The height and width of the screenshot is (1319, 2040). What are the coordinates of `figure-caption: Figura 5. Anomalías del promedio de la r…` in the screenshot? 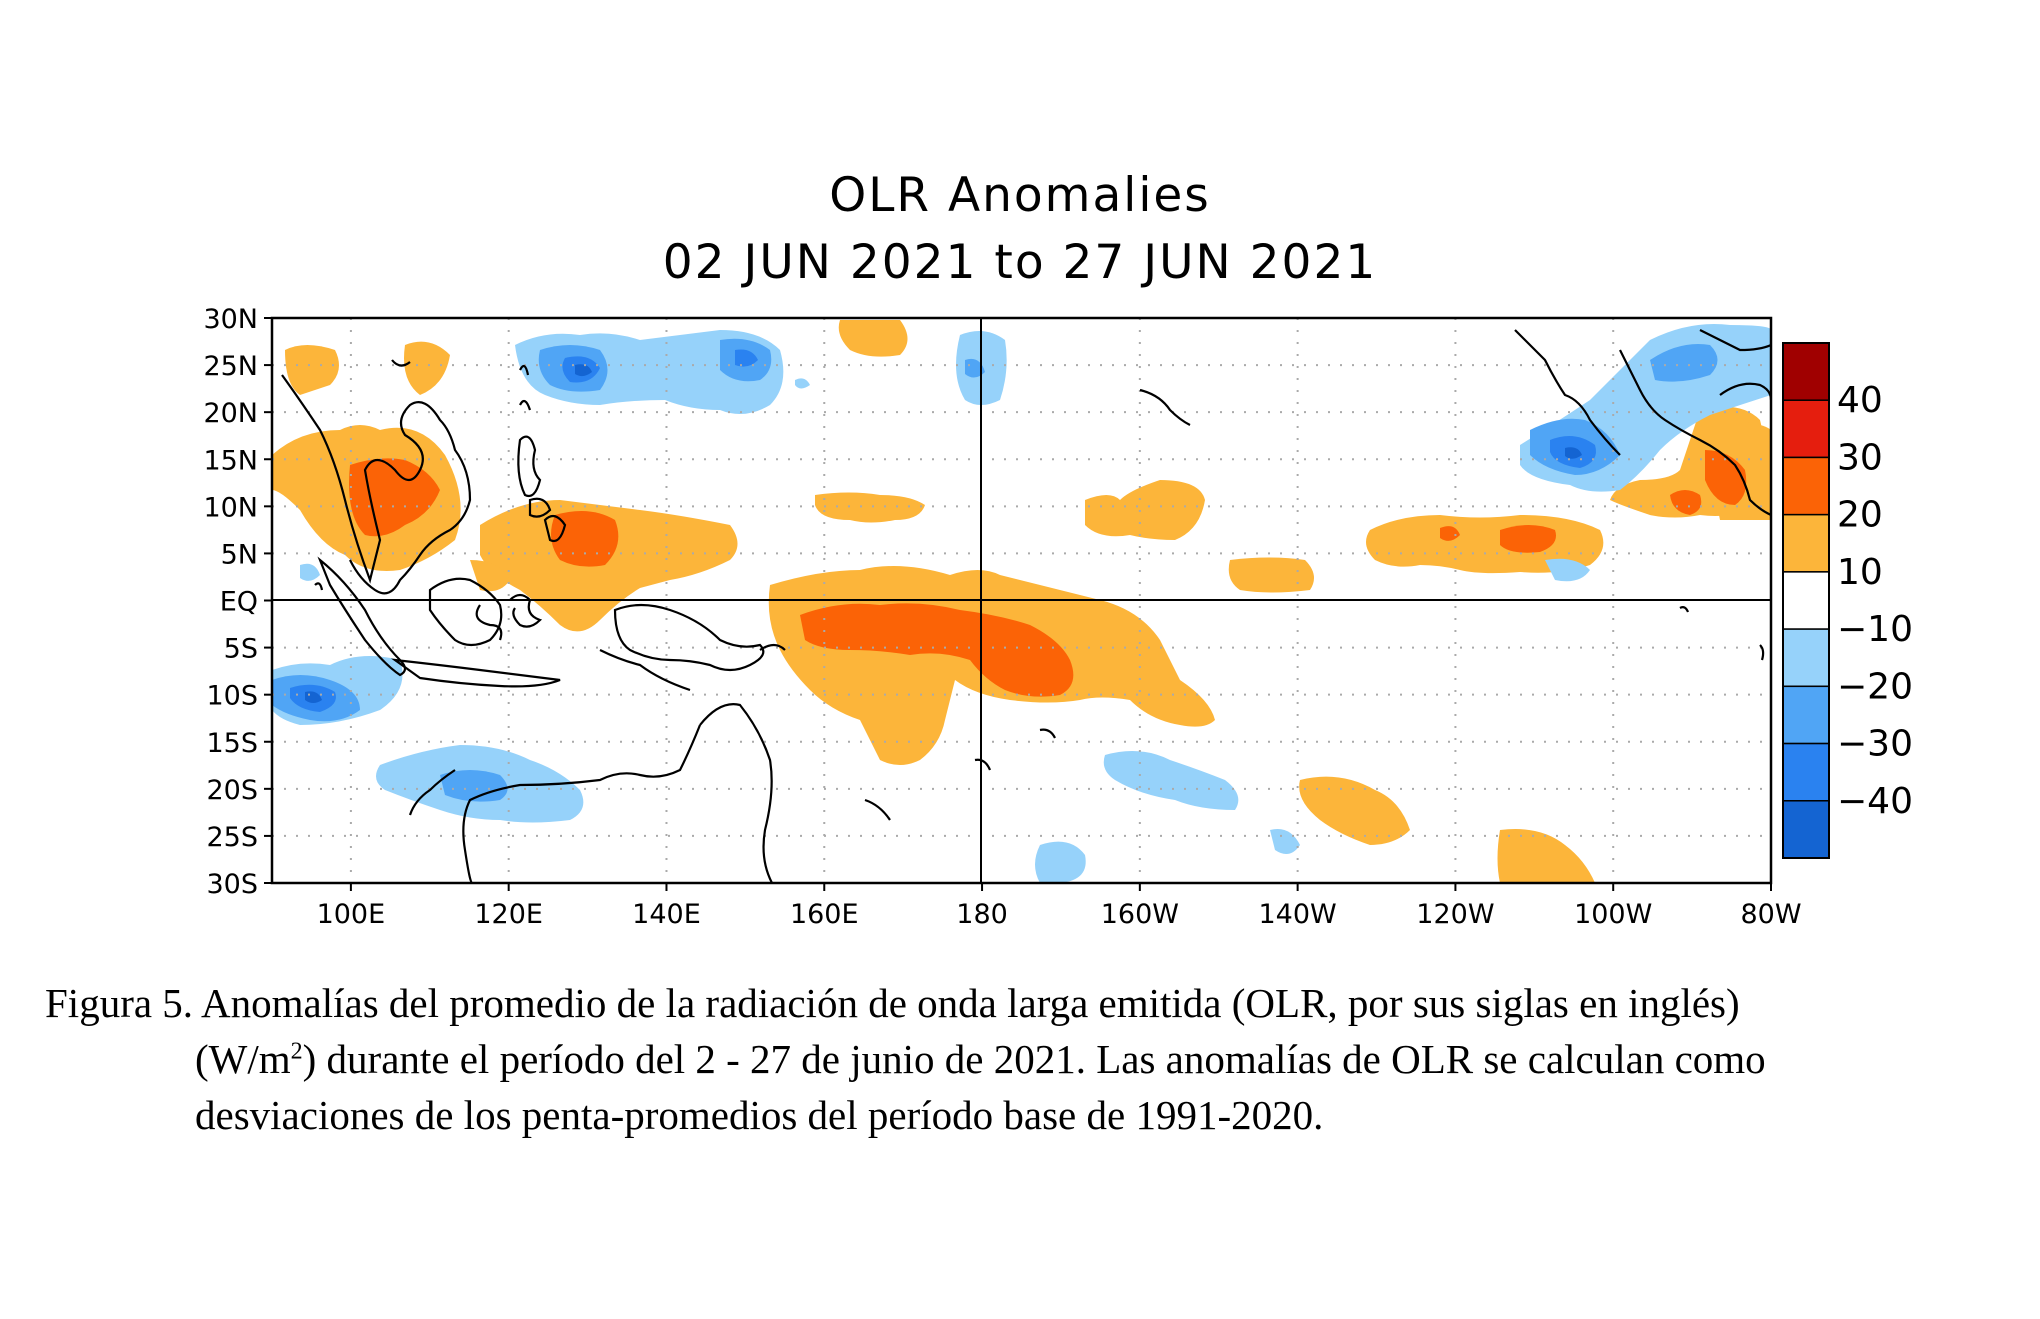 It's located at (1025, 1059).